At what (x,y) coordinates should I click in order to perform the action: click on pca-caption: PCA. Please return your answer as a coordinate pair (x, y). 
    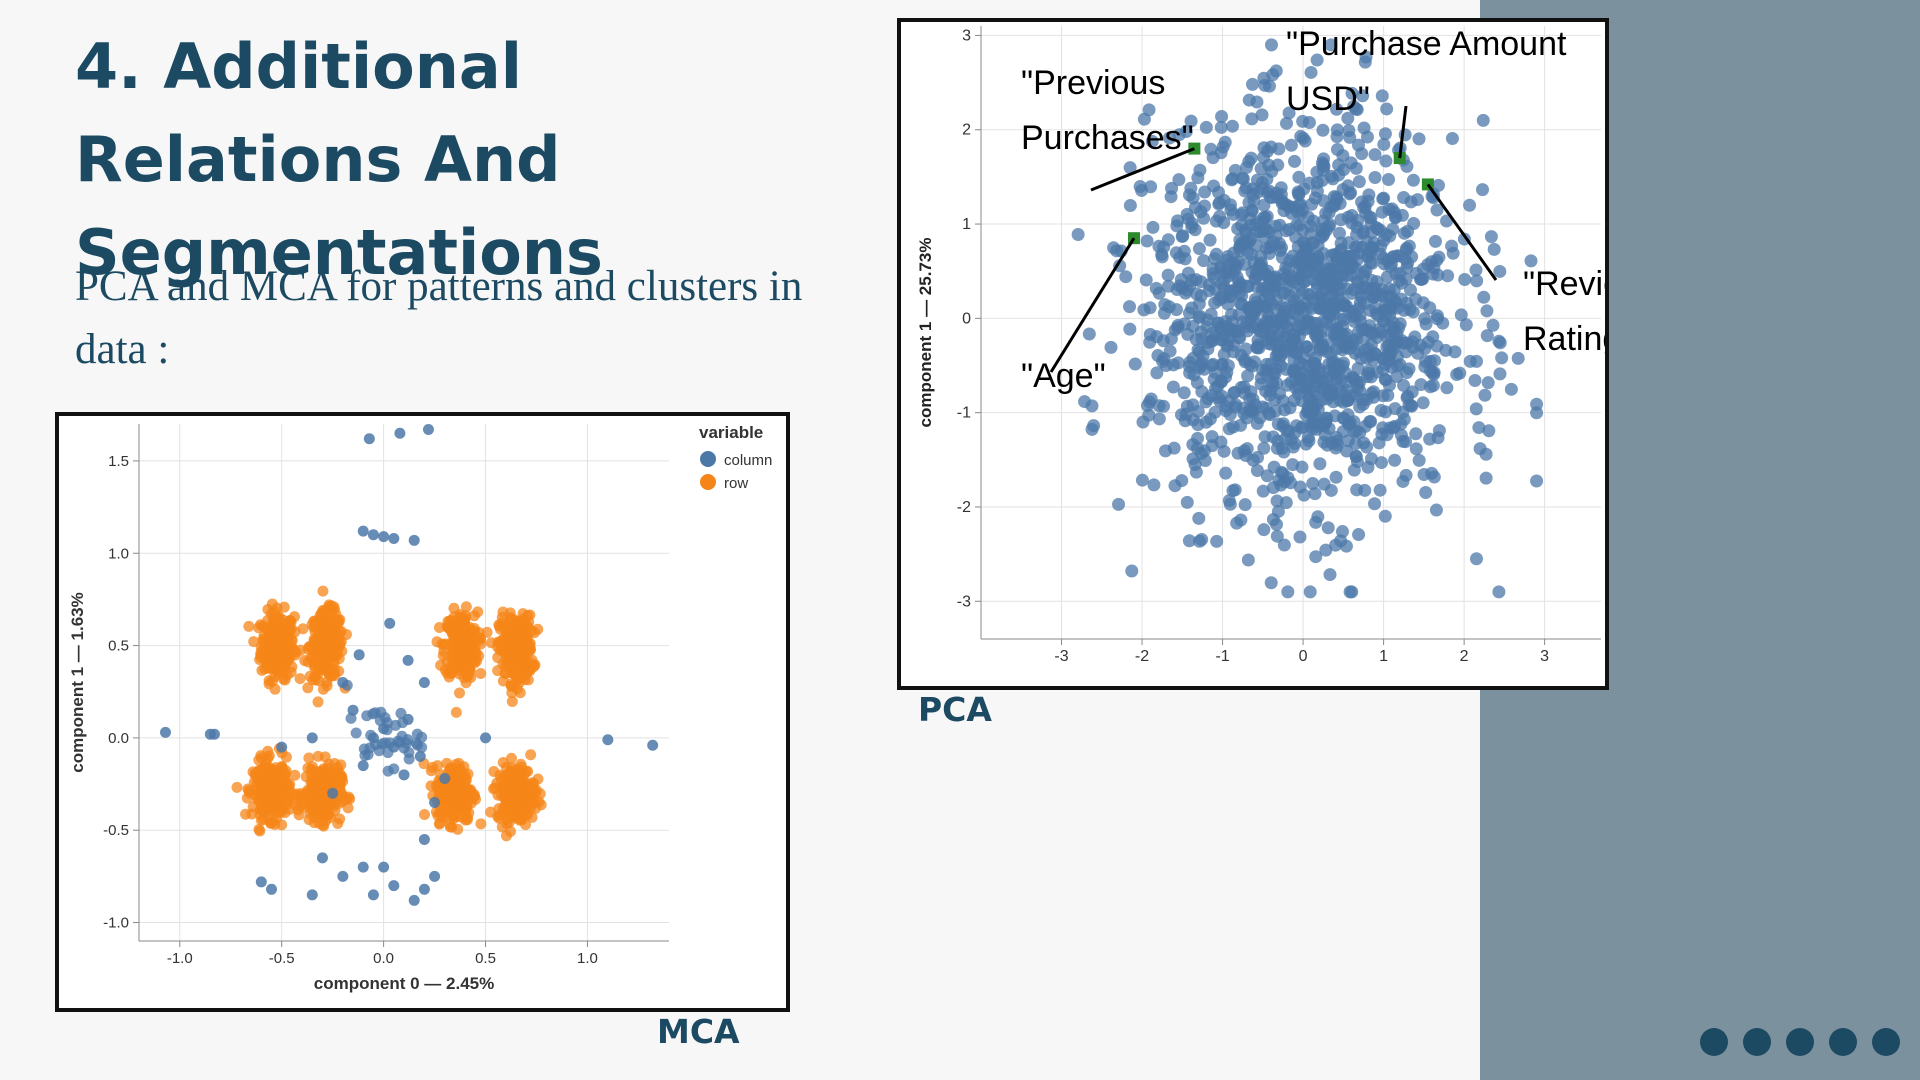
    Looking at the image, I should click on (955, 709).